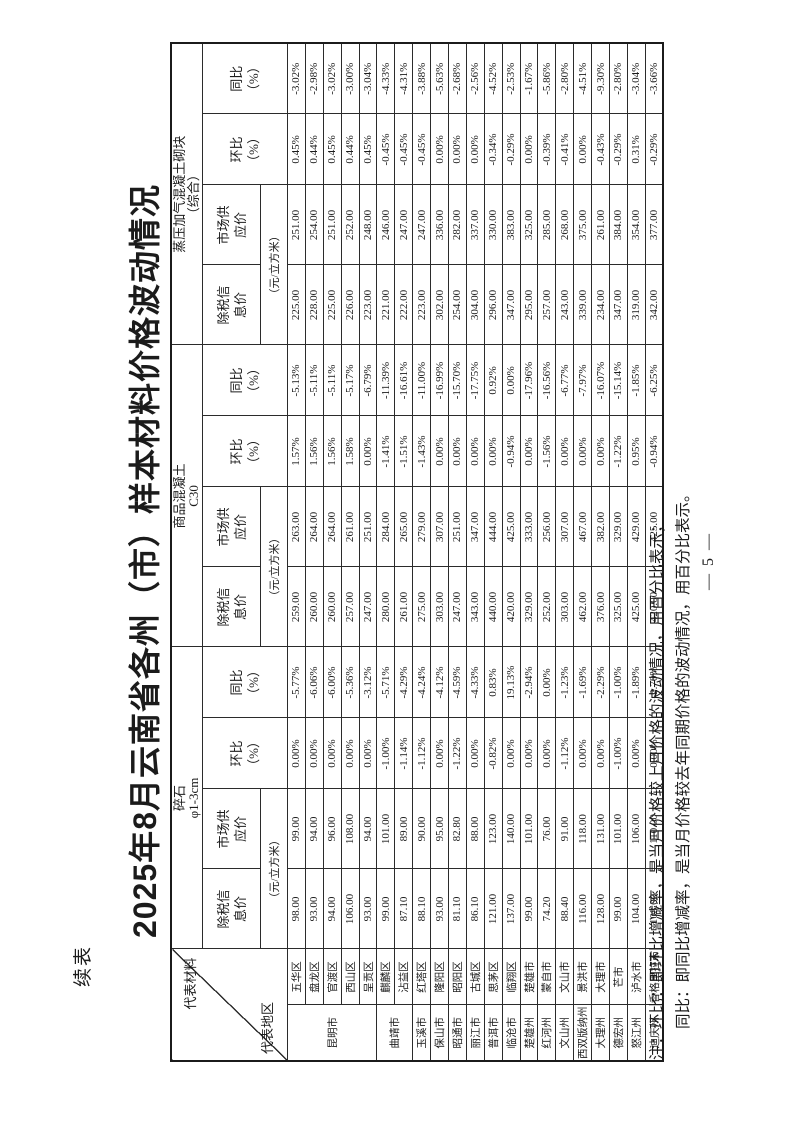 Image resolution: width=794 pixels, height=1122 pixels. Describe the element at coordinates (582, 829) in the screenshot. I see `value-cell: 118.00` at that location.